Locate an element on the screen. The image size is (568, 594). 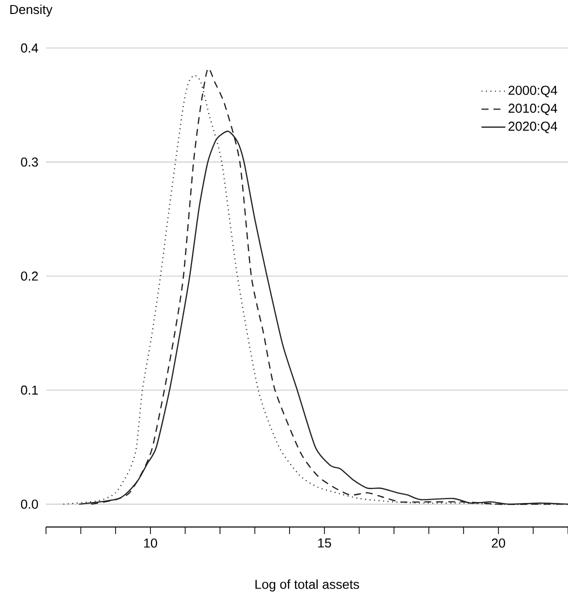
x-tick-label: 15 is located at coordinates (325, 543).